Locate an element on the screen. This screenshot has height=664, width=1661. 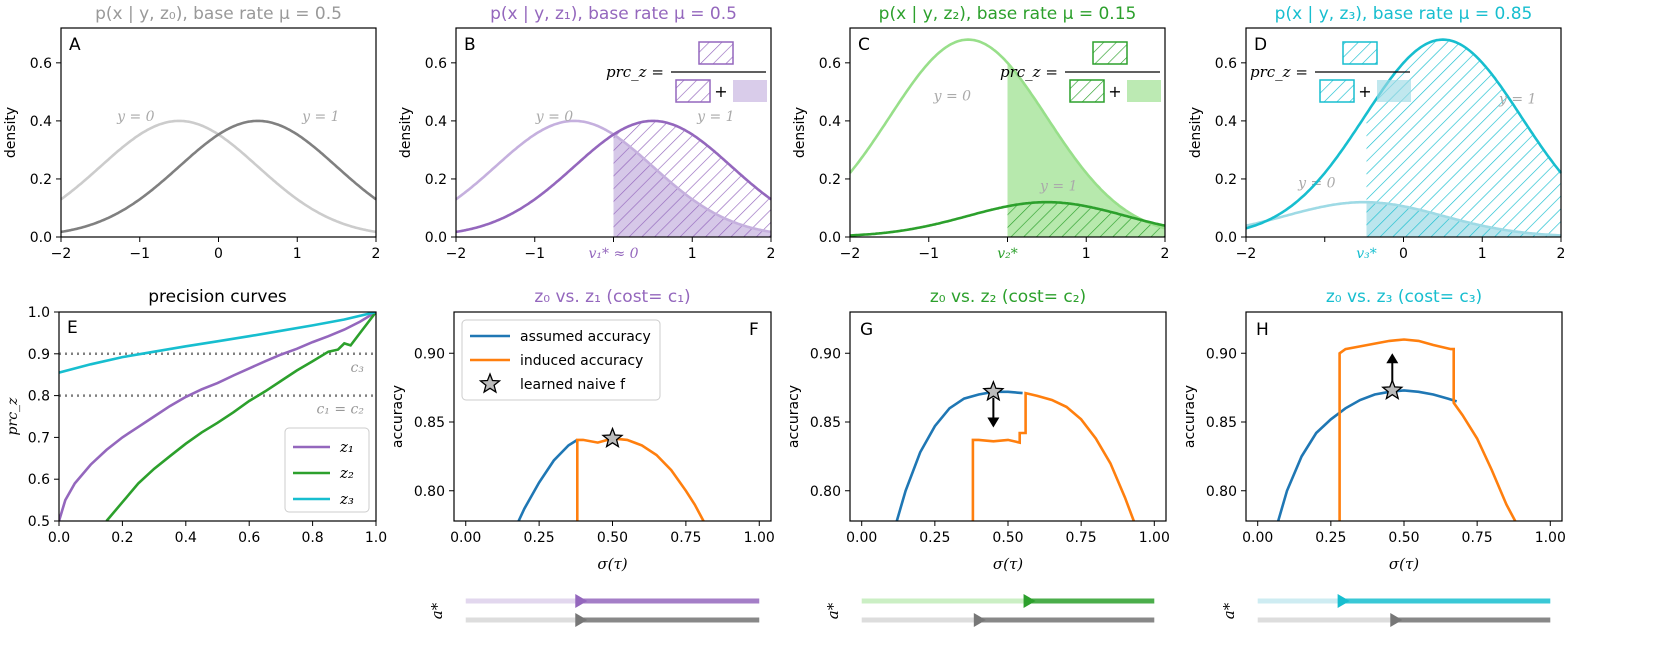
legend: z₁ z₂ z₃ is located at coordinates (327, 470).